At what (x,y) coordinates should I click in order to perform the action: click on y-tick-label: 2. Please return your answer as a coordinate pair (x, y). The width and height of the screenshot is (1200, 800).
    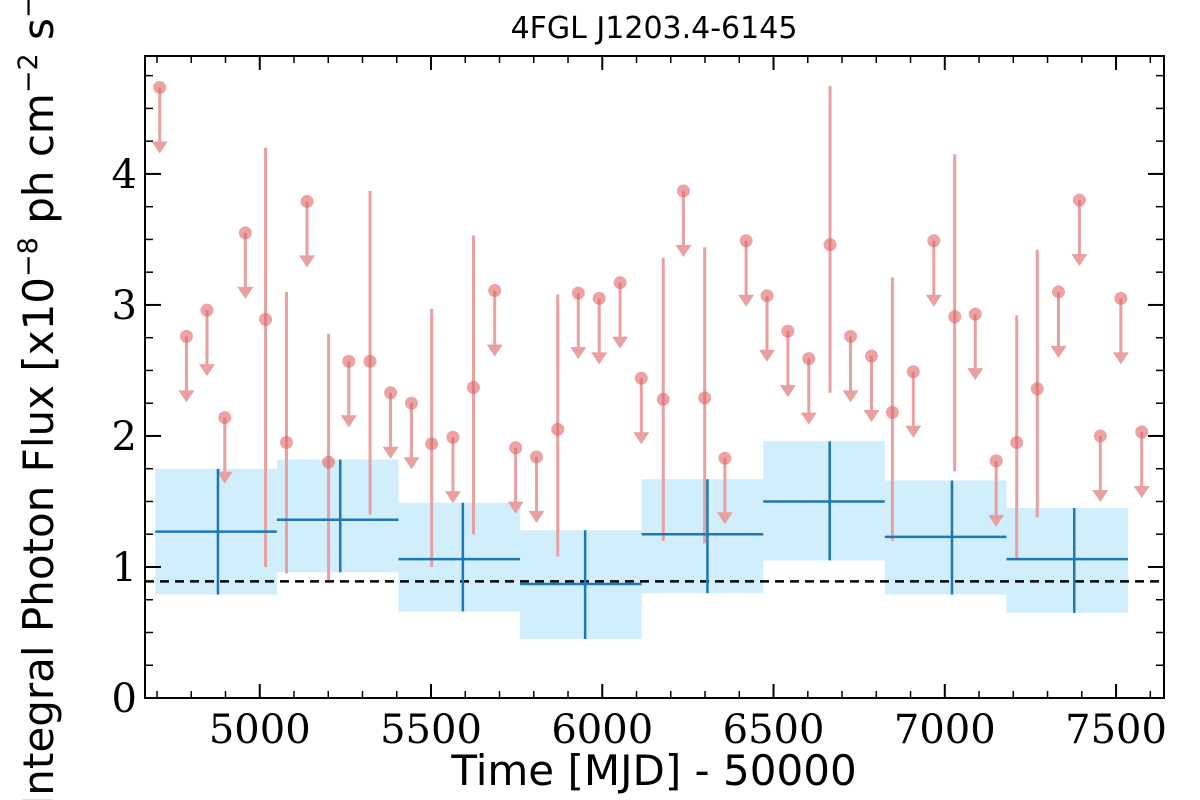
    Looking at the image, I should click on (124, 437).